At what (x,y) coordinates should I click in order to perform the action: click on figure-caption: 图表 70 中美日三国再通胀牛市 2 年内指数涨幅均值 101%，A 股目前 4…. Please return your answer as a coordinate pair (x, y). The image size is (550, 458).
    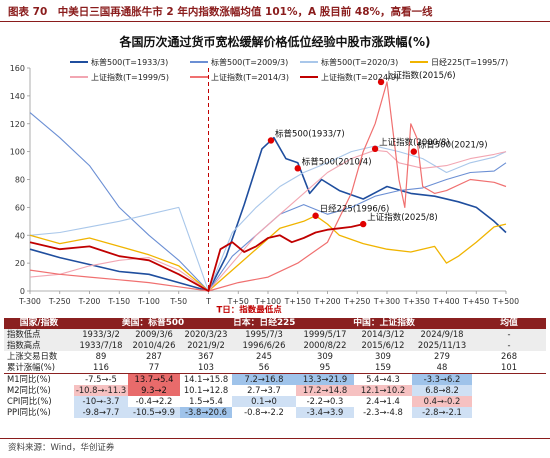
    Looking at the image, I should click on (220, 12).